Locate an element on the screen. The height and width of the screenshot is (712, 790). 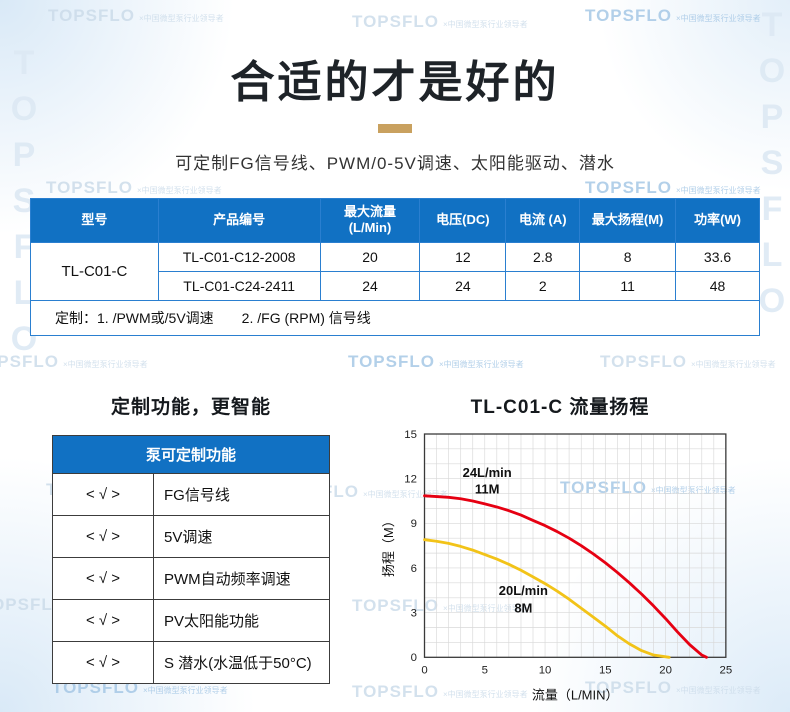
subtitle: 可定制FG信号线、PWM/0-5V调速、太阳能驱动、潜水 is located at coordinates (395, 163).